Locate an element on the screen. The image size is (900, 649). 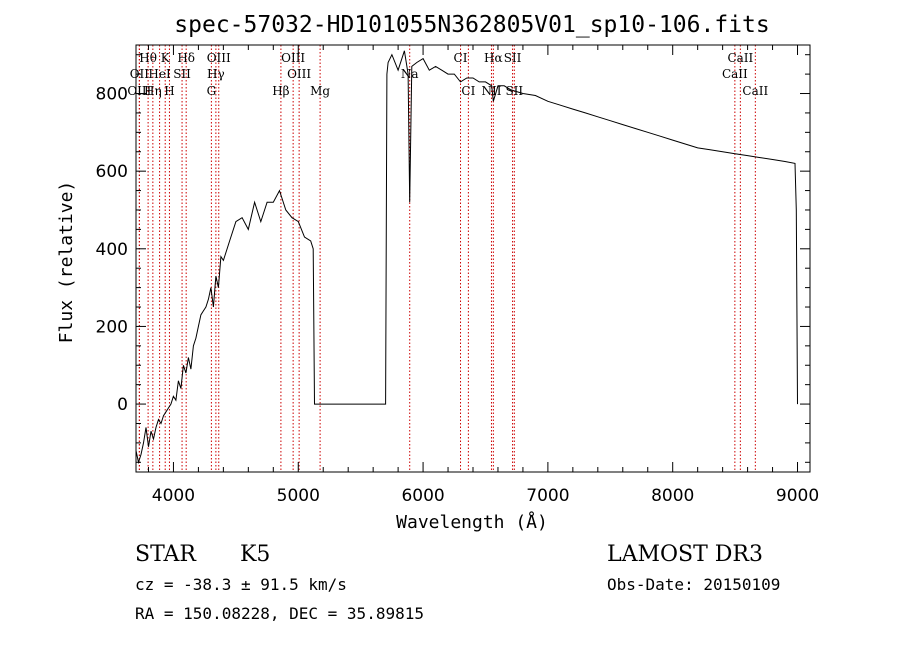
obs-date: Obs-Date: 20150109 is located at coordinates (693, 584).